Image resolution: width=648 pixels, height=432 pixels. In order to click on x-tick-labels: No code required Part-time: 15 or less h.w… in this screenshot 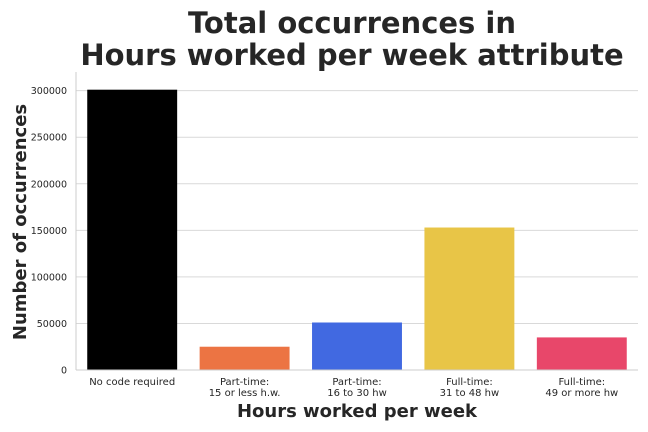, I will do `click(353, 388)`.